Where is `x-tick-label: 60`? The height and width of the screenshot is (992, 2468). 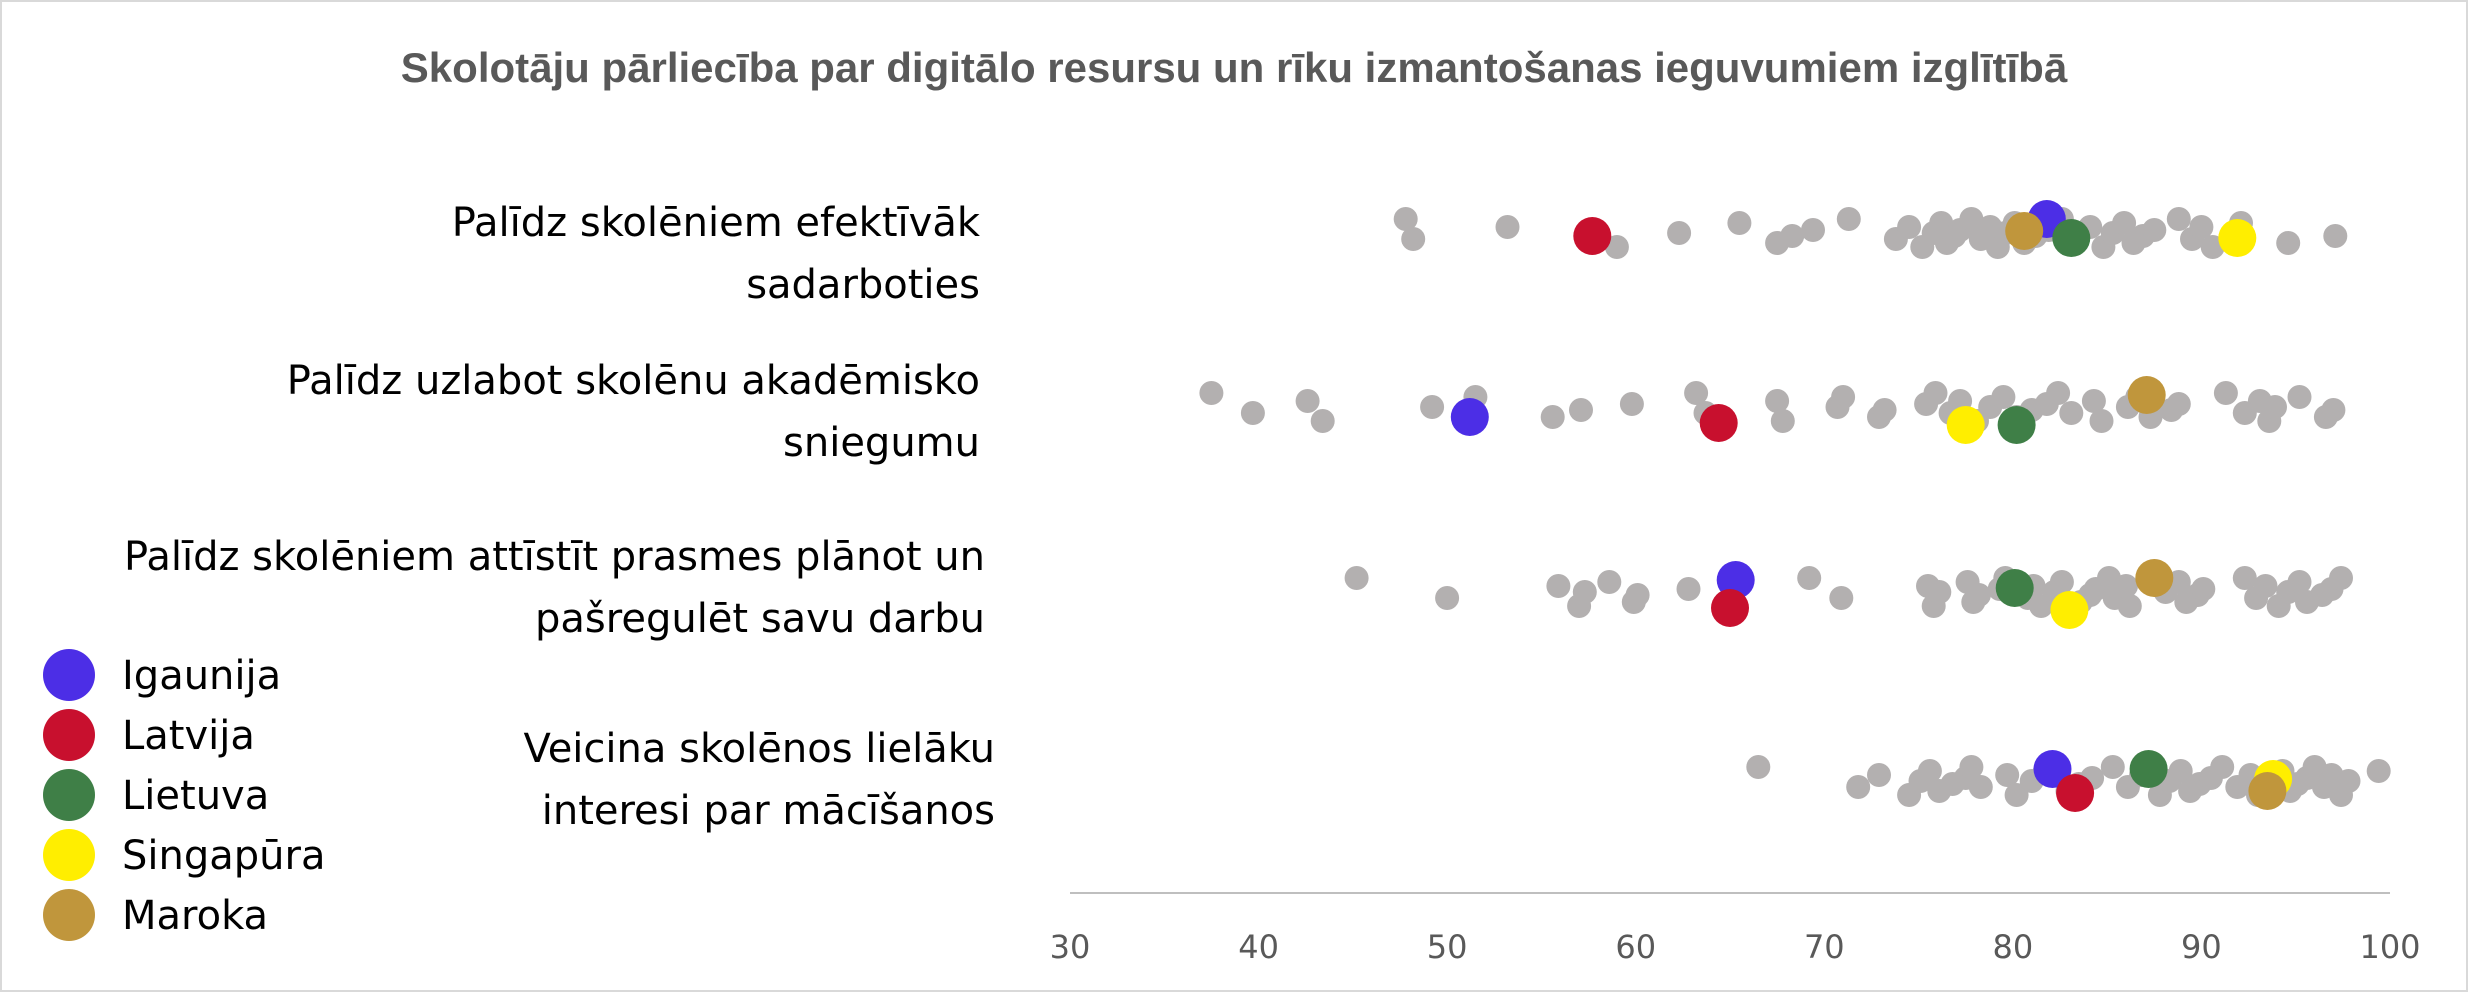
x-tick-label: 60 is located at coordinates (1635, 947).